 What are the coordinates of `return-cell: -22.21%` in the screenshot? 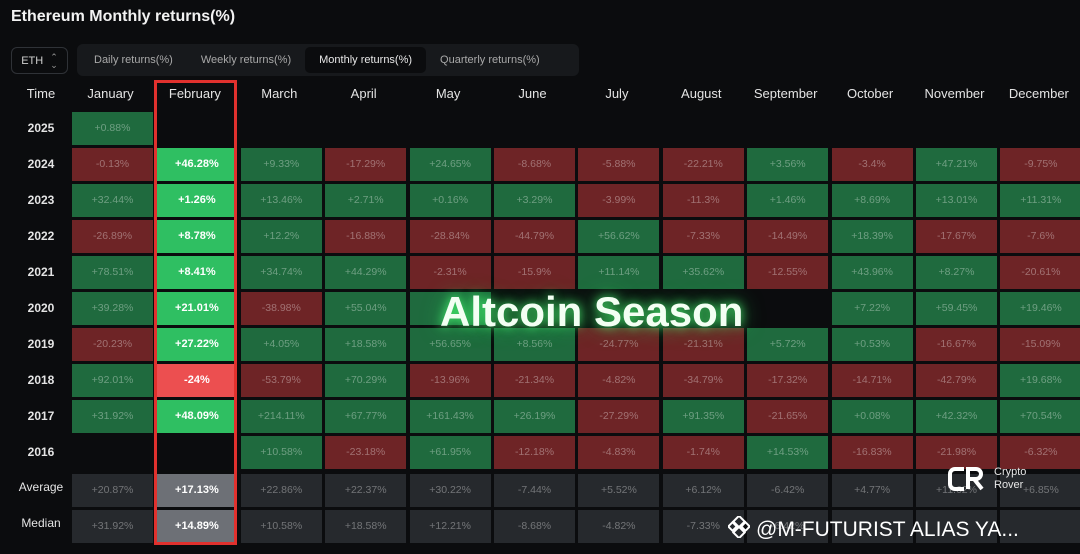 It's located at (703, 164).